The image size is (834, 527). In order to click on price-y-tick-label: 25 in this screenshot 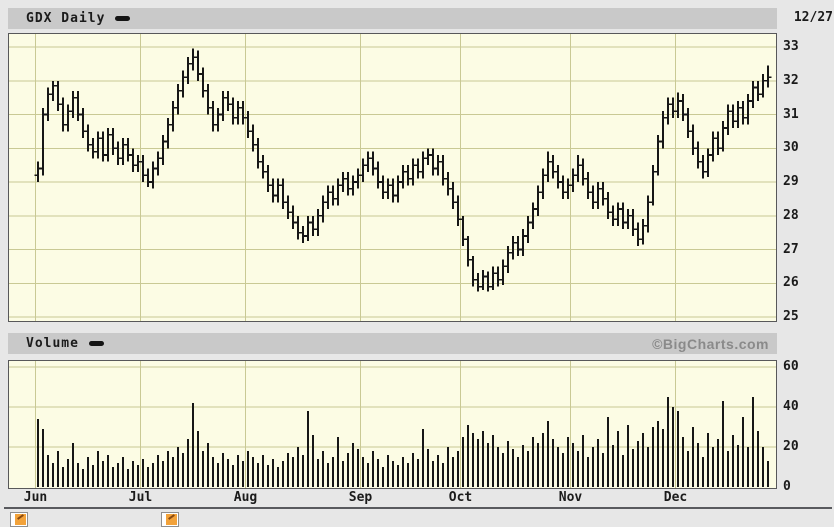, I will do `click(791, 316)`.